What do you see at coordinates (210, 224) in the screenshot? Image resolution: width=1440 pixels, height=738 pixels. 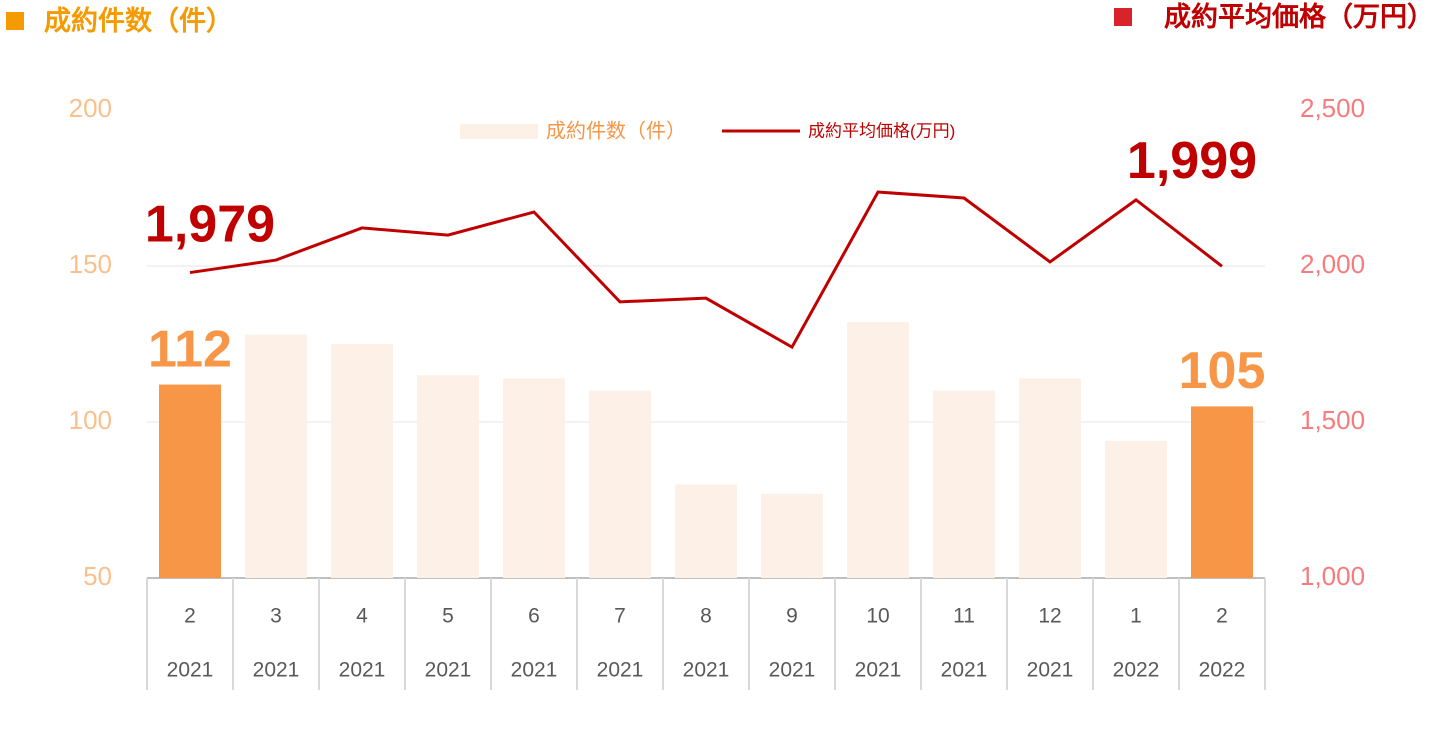 I see `line-value-label: 1,979` at bounding box center [210, 224].